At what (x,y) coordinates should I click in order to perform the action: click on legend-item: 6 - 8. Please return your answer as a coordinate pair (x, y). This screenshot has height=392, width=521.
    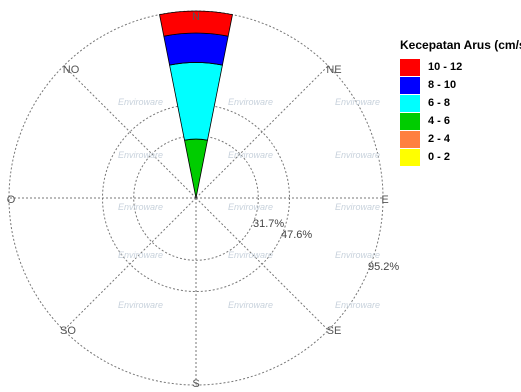
    Looking at the image, I should click on (460, 103).